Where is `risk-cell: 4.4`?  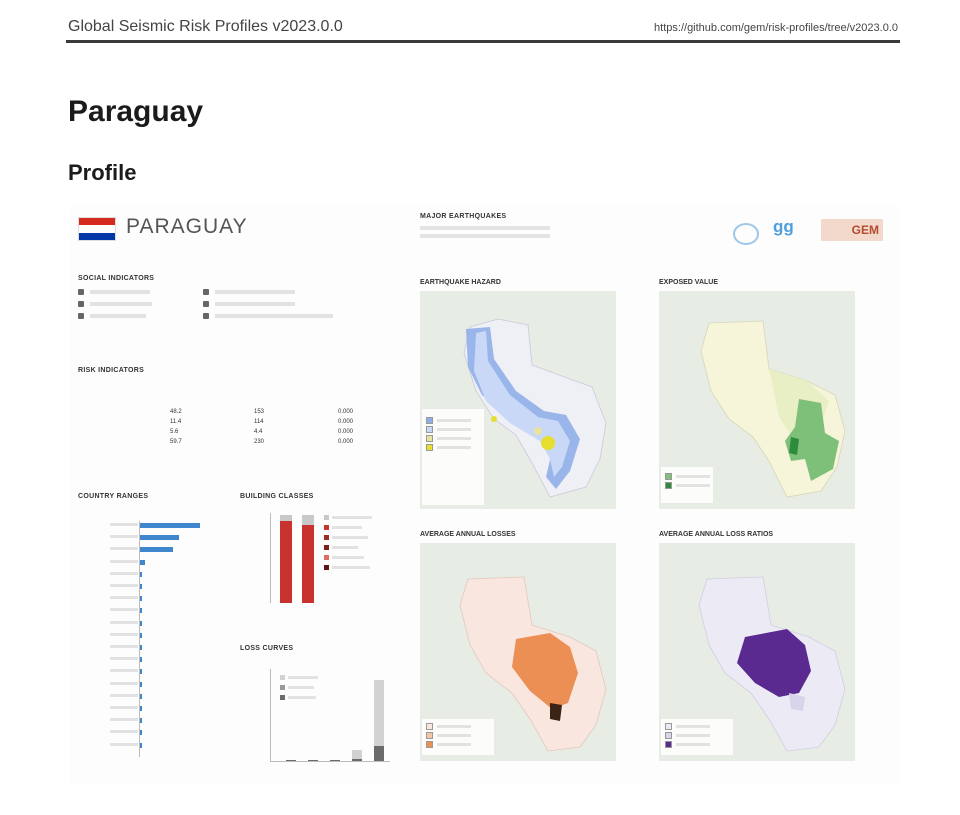 risk-cell: 4.4 is located at coordinates (258, 432).